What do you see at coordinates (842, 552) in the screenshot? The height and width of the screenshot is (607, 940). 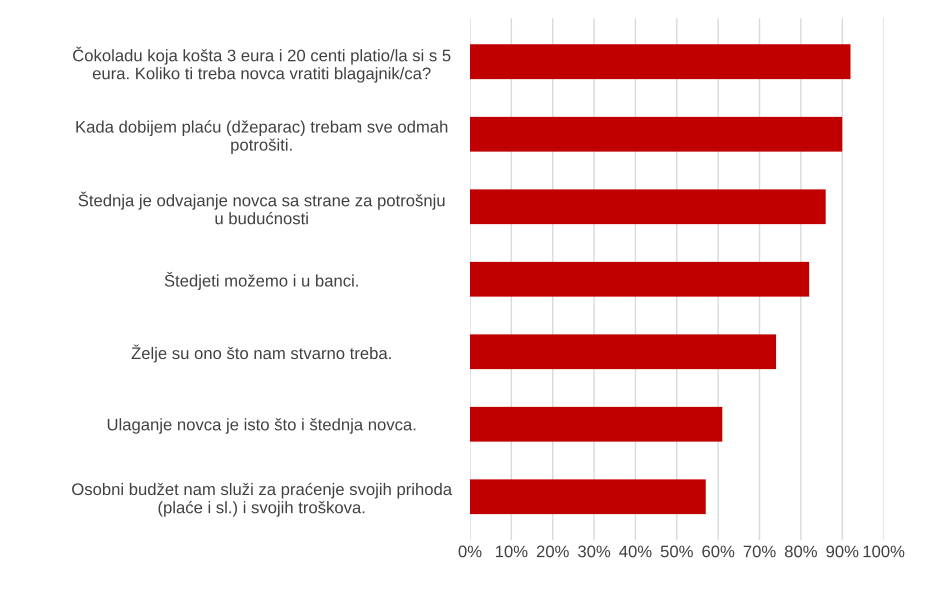 I see `x-tick-label: 90%` at bounding box center [842, 552].